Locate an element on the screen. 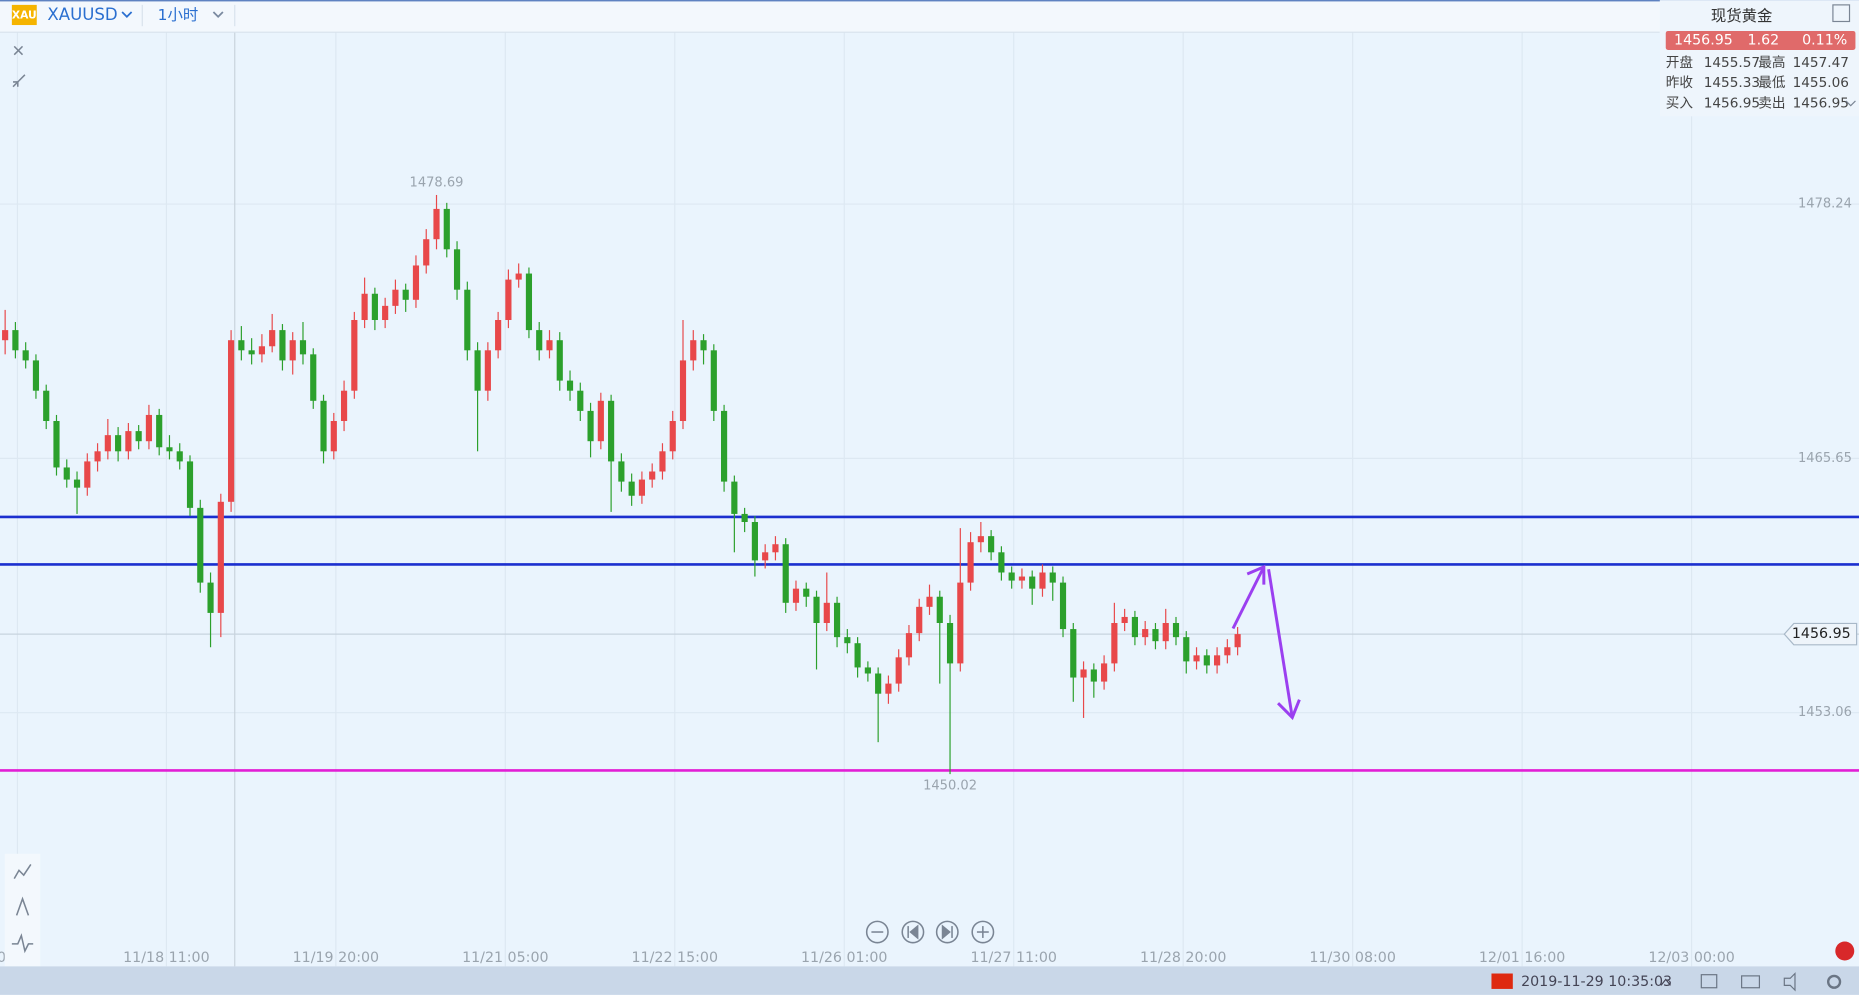  zoom-in-button is located at coordinates (983, 932).